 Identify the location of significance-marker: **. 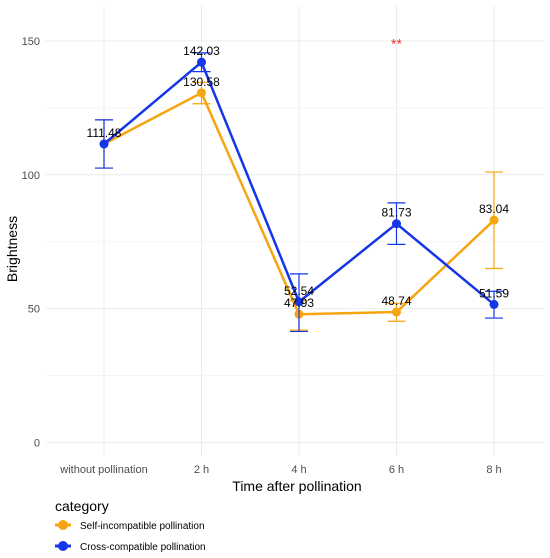
(396, 44).